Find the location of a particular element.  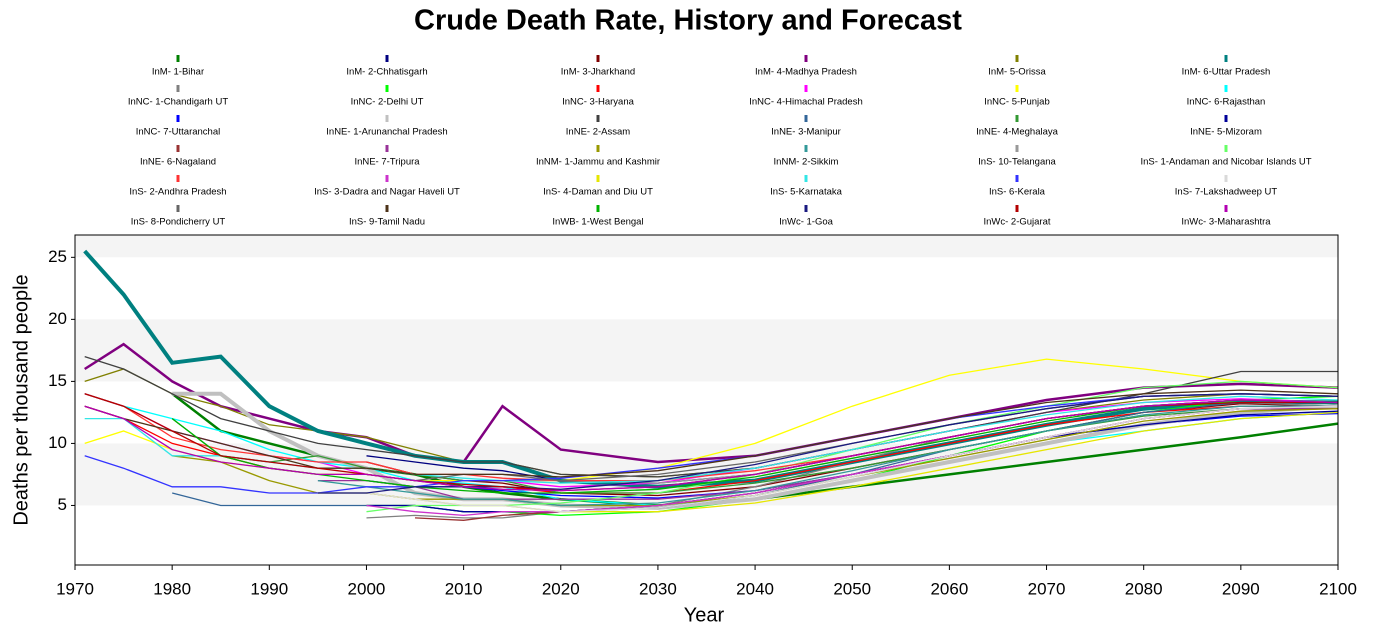

y-tick-label: 5 is located at coordinates (62, 504).